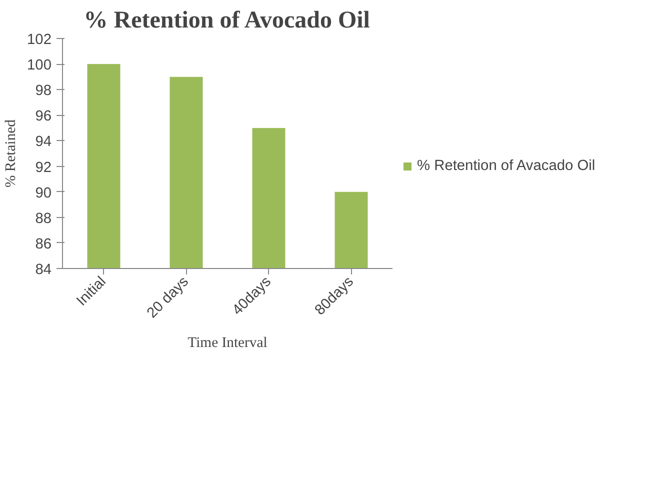  What do you see at coordinates (39, 66) in the screenshot?
I see `y-tick-label: 100` at bounding box center [39, 66].